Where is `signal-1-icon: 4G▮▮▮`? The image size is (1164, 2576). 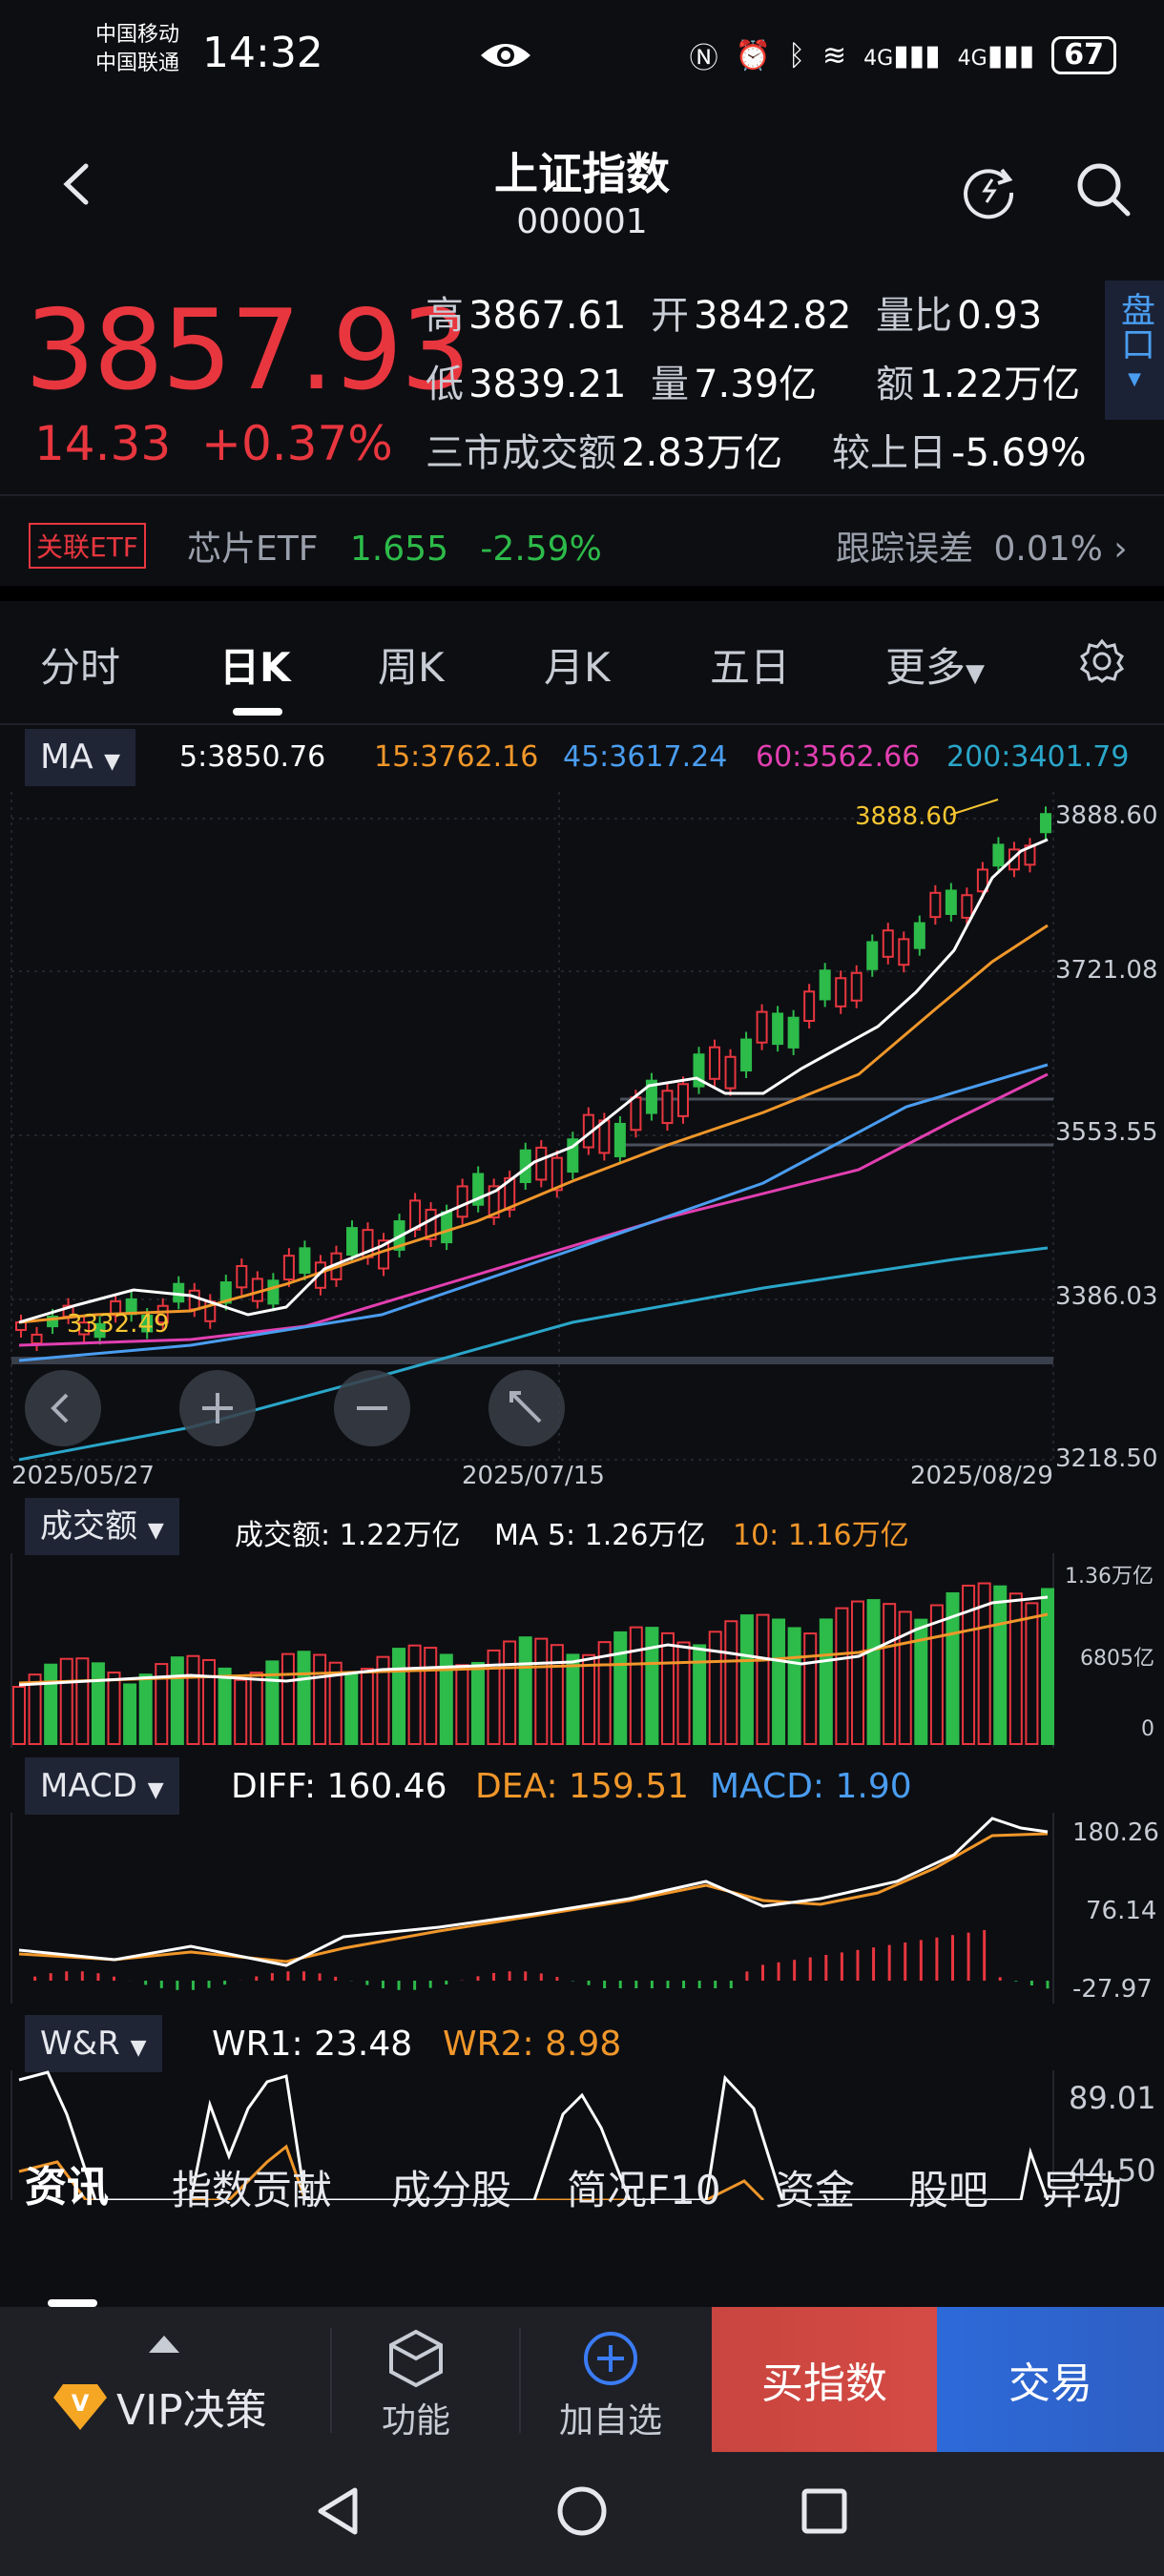
signal-1-icon: 4G▮▮▮ is located at coordinates (902, 55).